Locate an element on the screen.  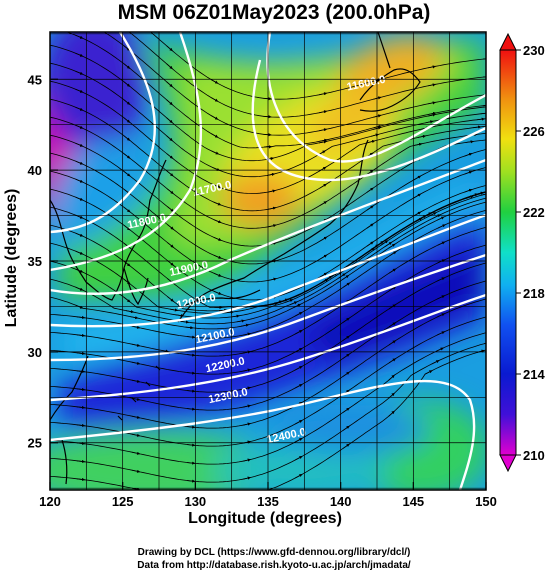
x-tick-label: 140 is located at coordinates (341, 501).